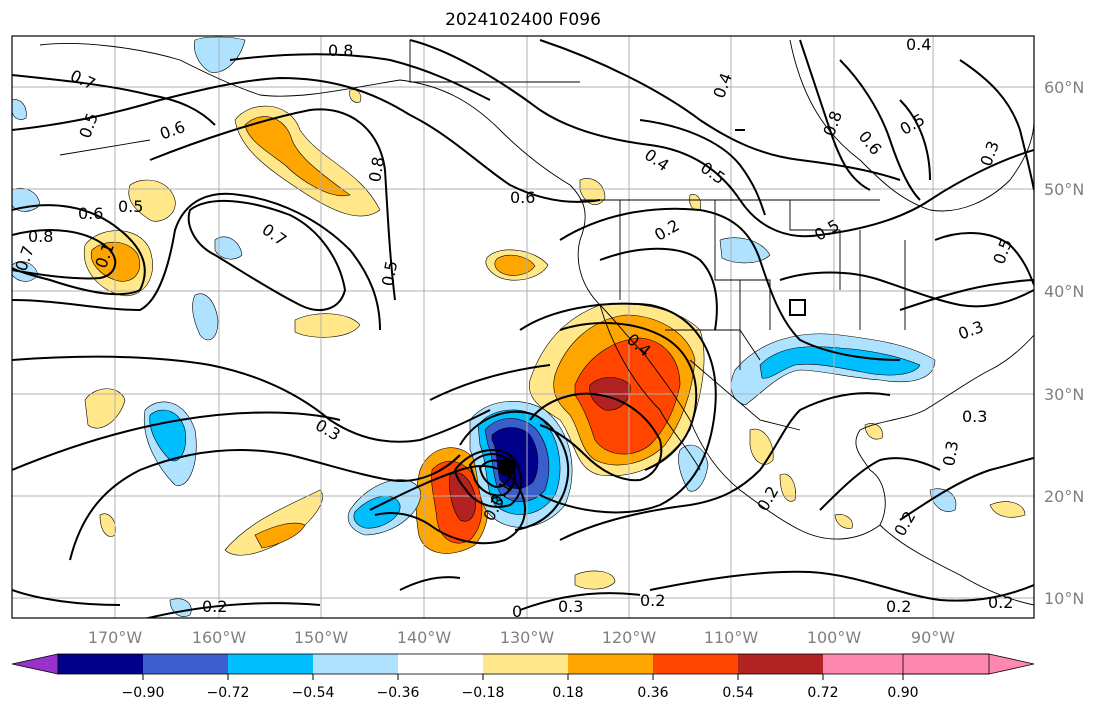 Image resolution: width=1105 pixels, height=712 pixels. What do you see at coordinates (629, 637) in the screenshot?
I see `lon-label: 120°W` at bounding box center [629, 637].